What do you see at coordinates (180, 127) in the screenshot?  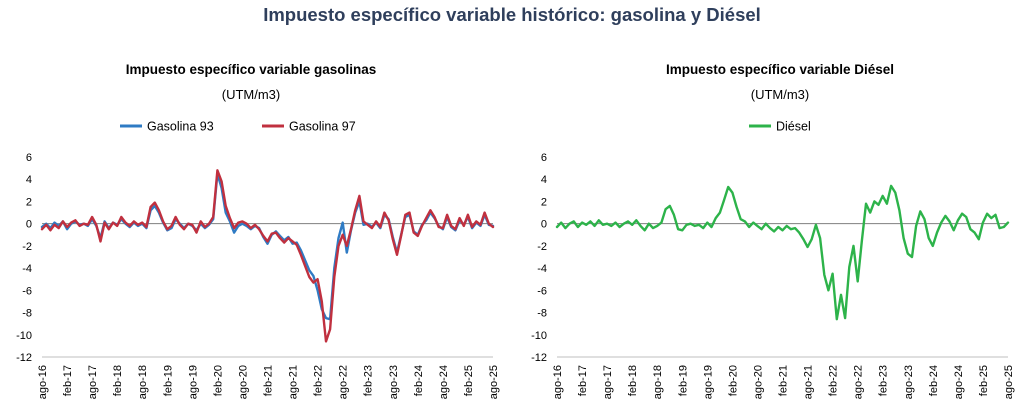 I see `legend-label: Gasolina 93` at bounding box center [180, 127].